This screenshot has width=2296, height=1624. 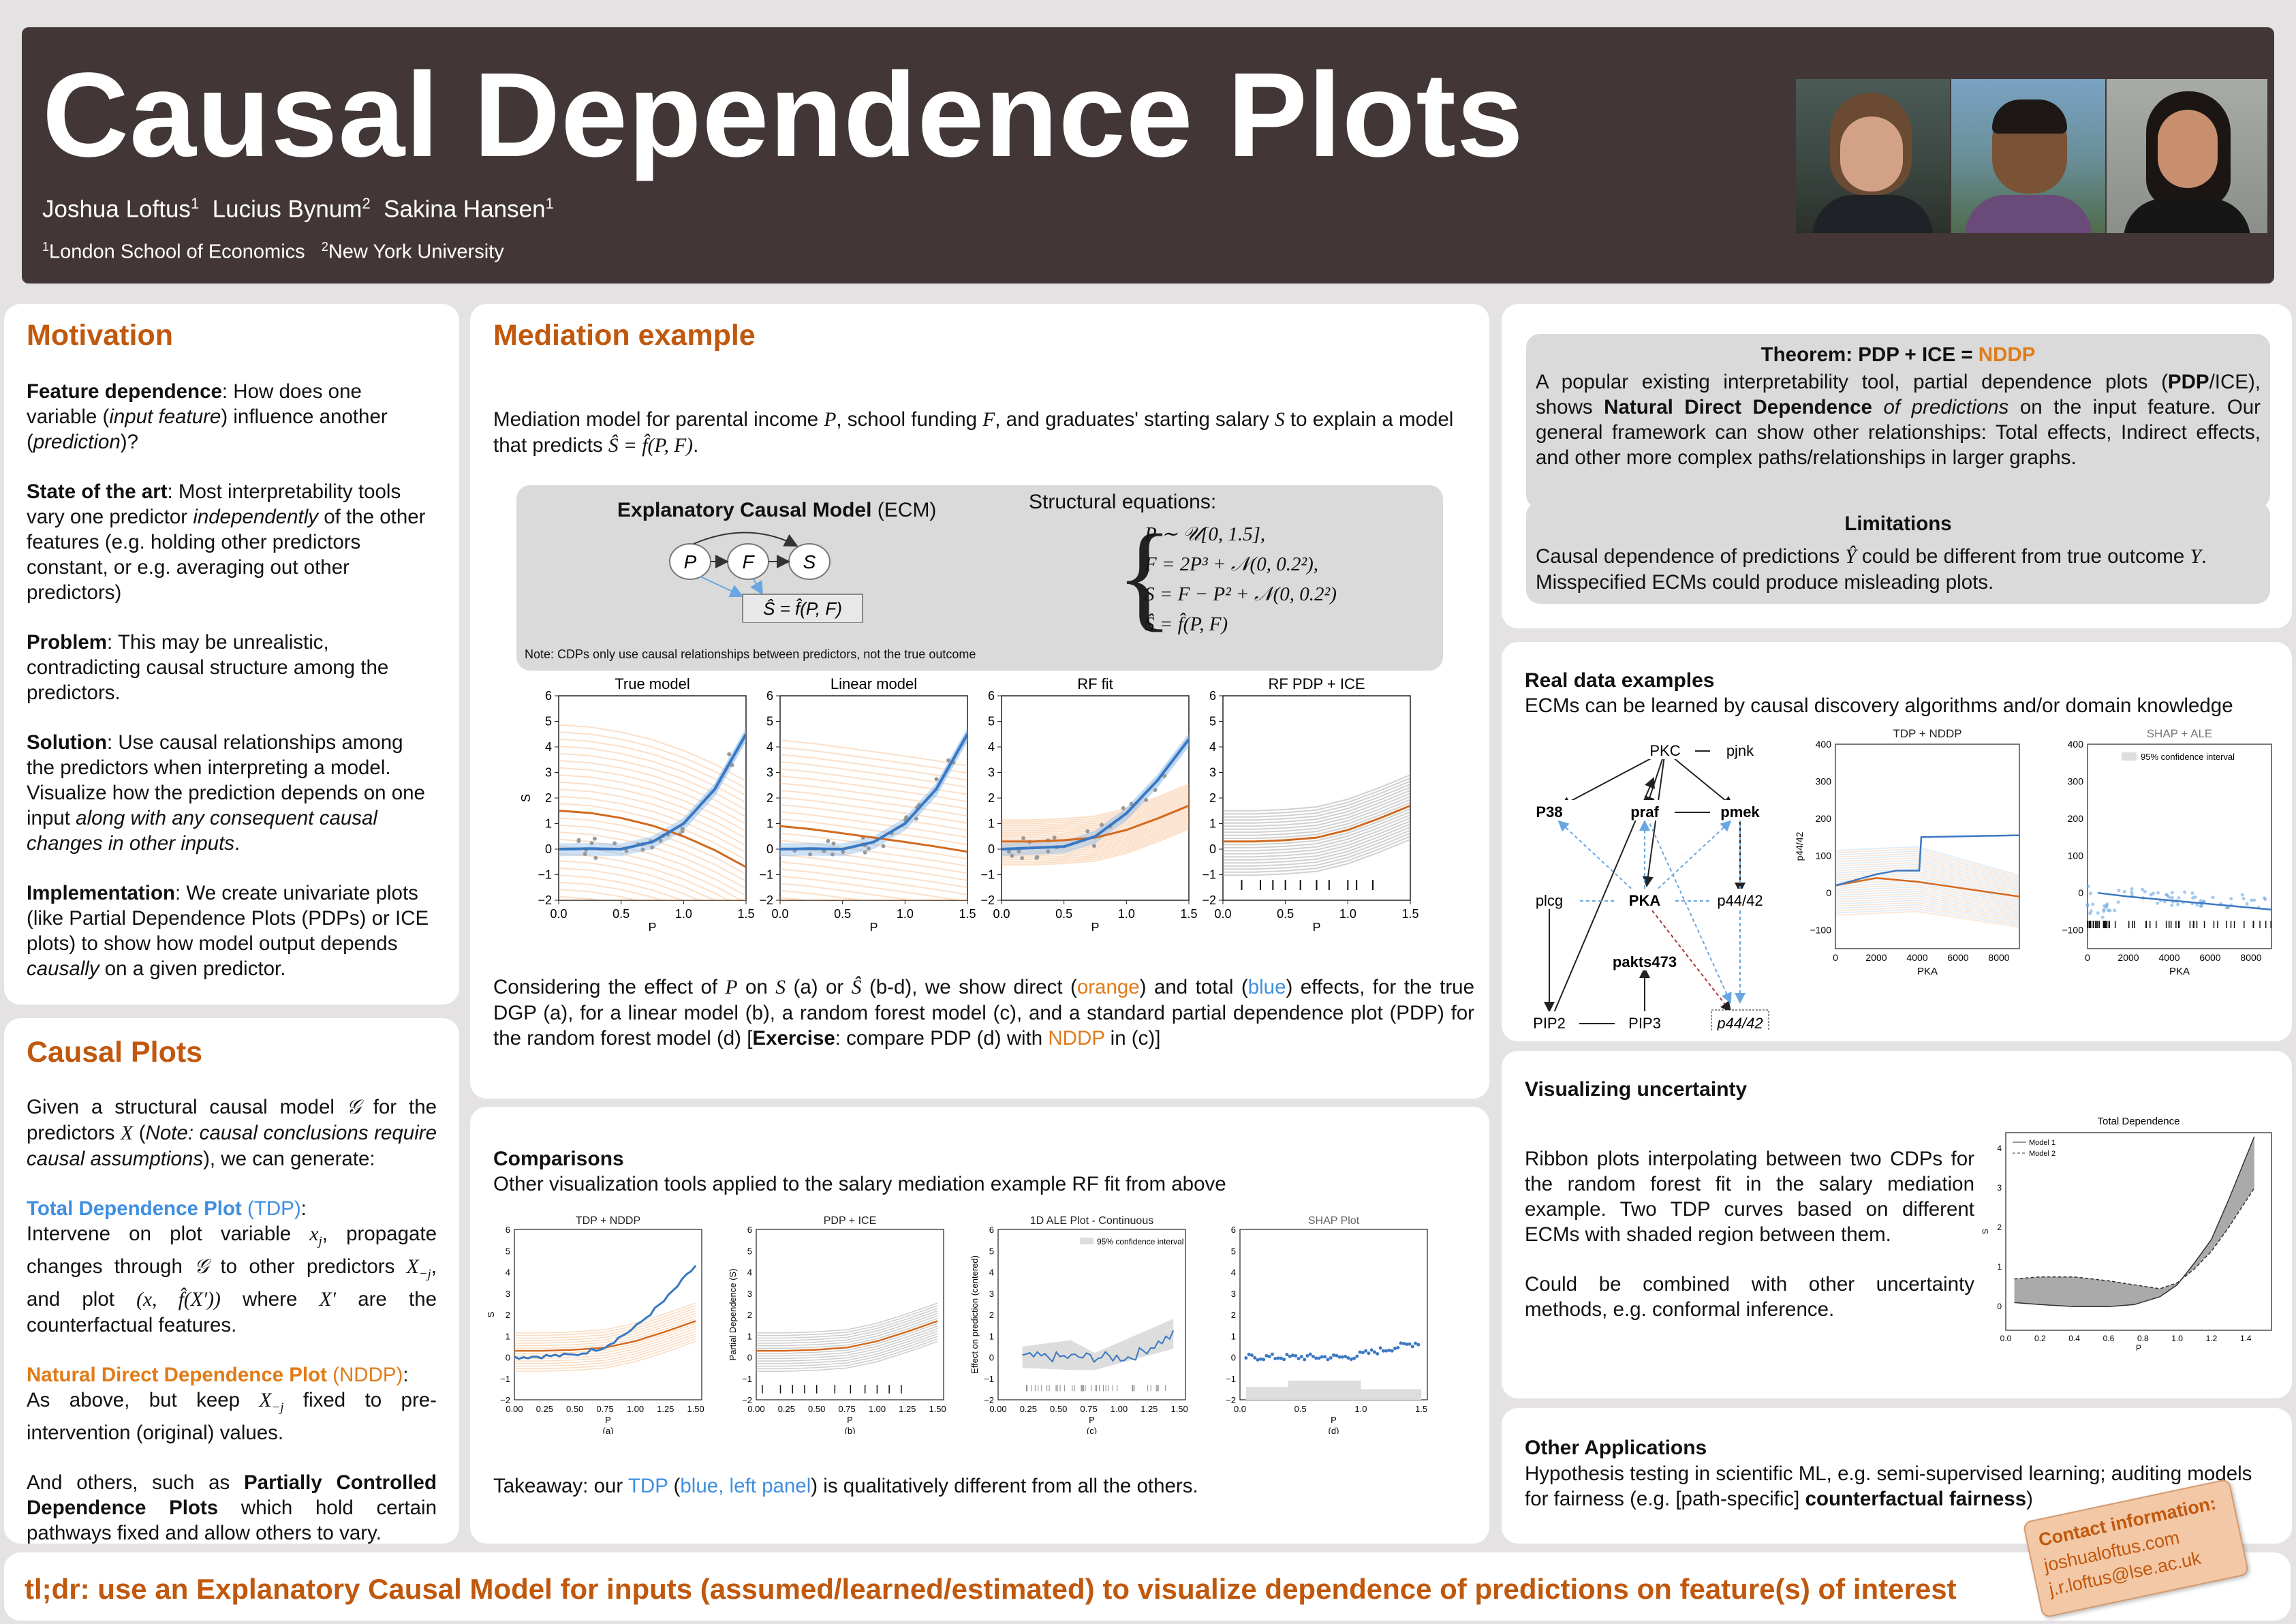 I want to click on x-tick-label: 0.0, so click(x=1002, y=914).